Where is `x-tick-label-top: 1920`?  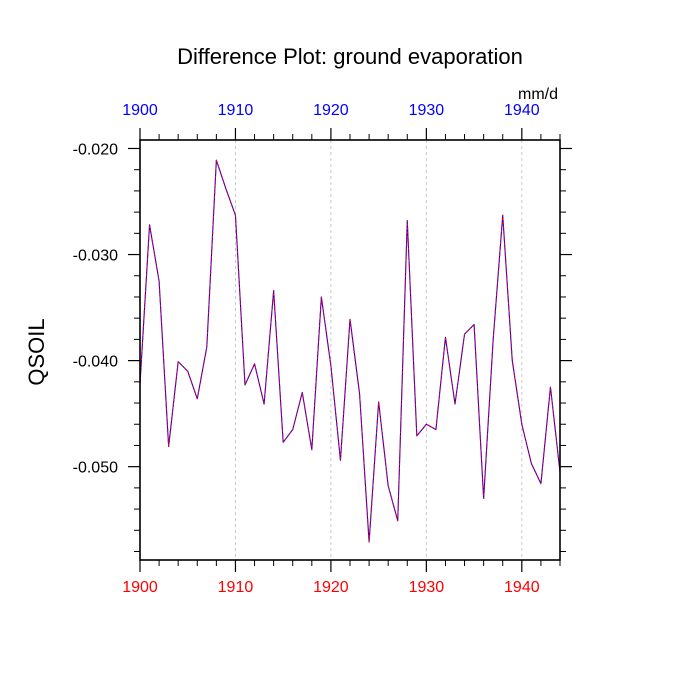 x-tick-label-top: 1920 is located at coordinates (331, 110).